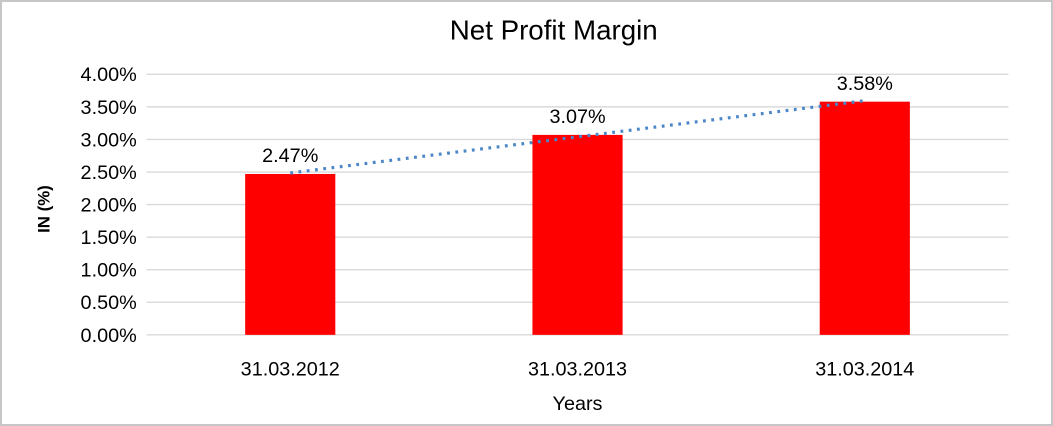 Image resolution: width=1053 pixels, height=426 pixels. I want to click on bar-data-label: 3.58%, so click(865, 84).